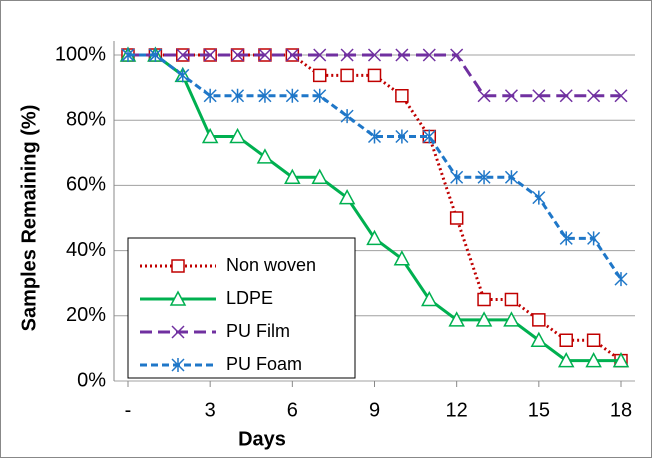  Describe the element at coordinates (292, 410) in the screenshot. I see `x-tick-label: 6` at that location.